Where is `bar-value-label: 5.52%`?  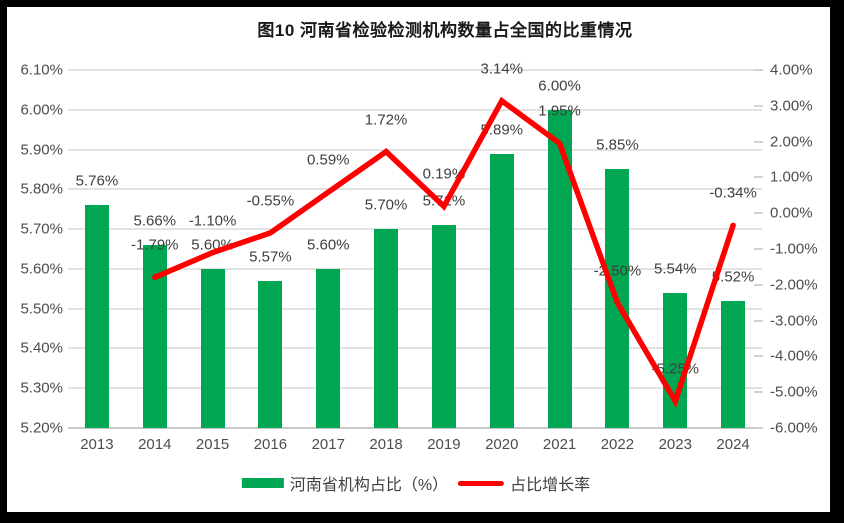 bar-value-label: 5.52% is located at coordinates (733, 277).